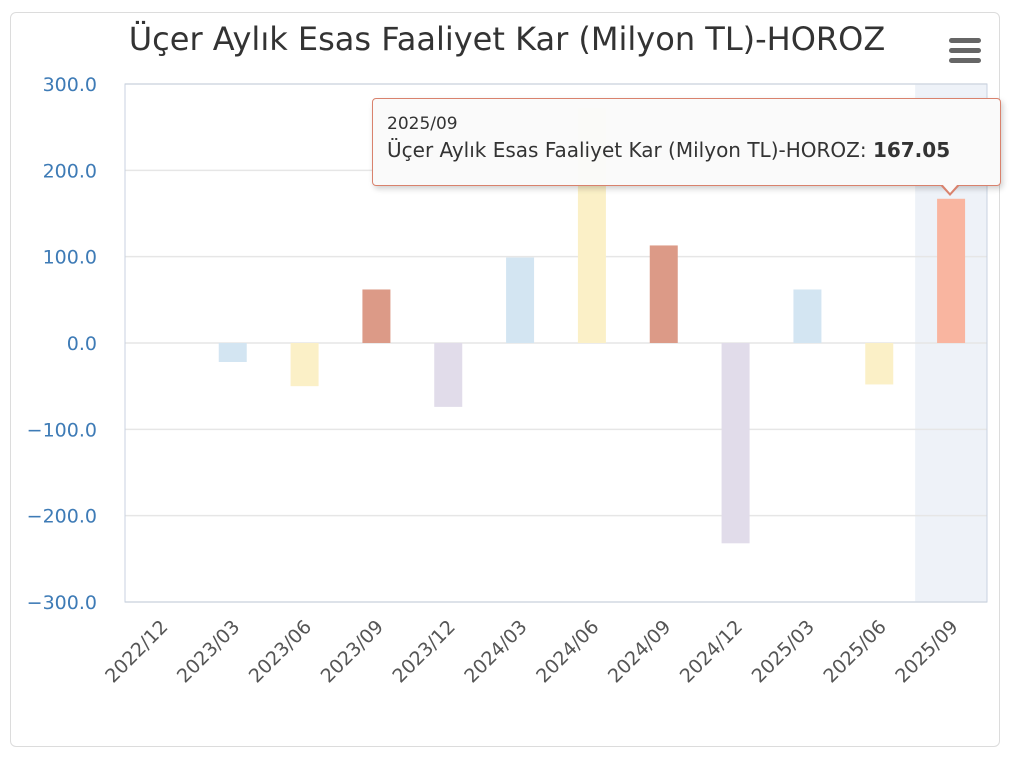  I want to click on tooltip-value: 167.05, so click(911, 150).